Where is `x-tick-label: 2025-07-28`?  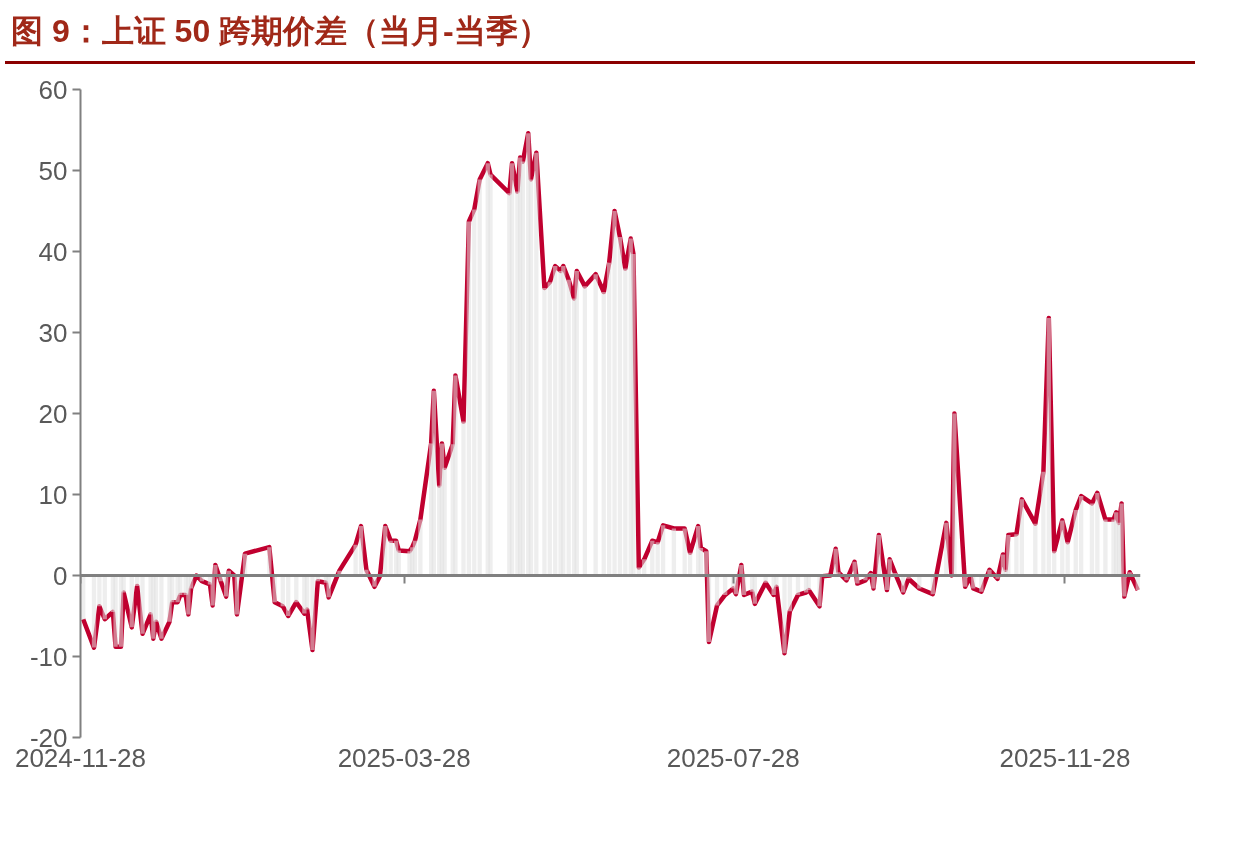 x-tick-label: 2025-07-28 is located at coordinates (733, 757).